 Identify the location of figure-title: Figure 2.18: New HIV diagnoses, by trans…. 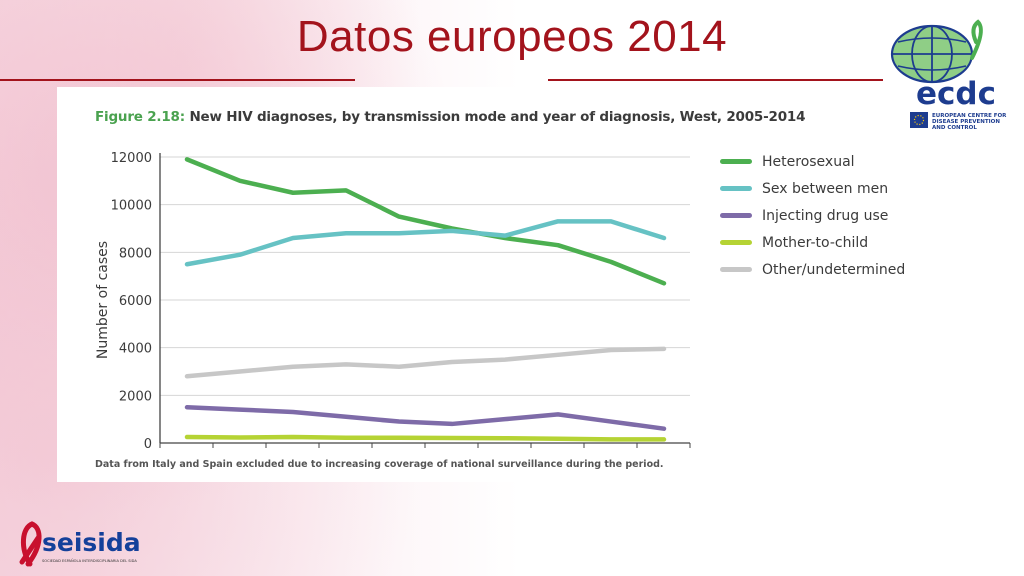
(450, 117).